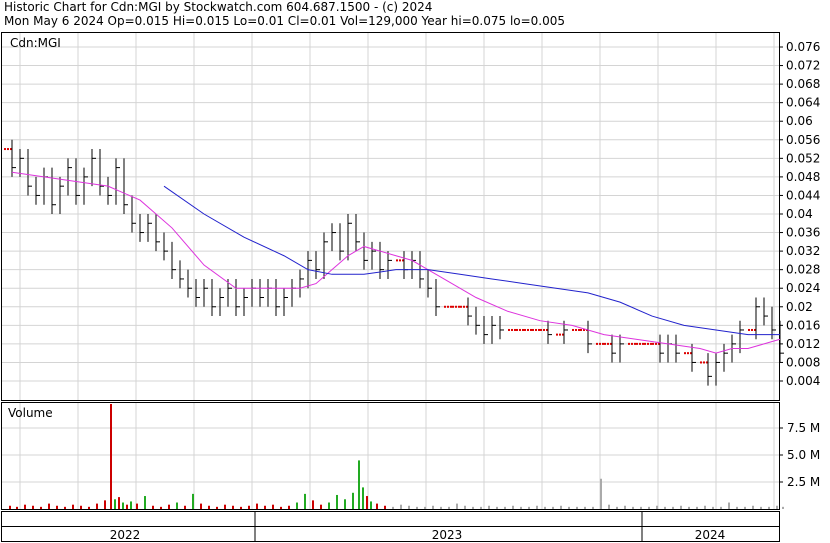  I want to click on price-tick-label: 0.032, so click(803, 251).